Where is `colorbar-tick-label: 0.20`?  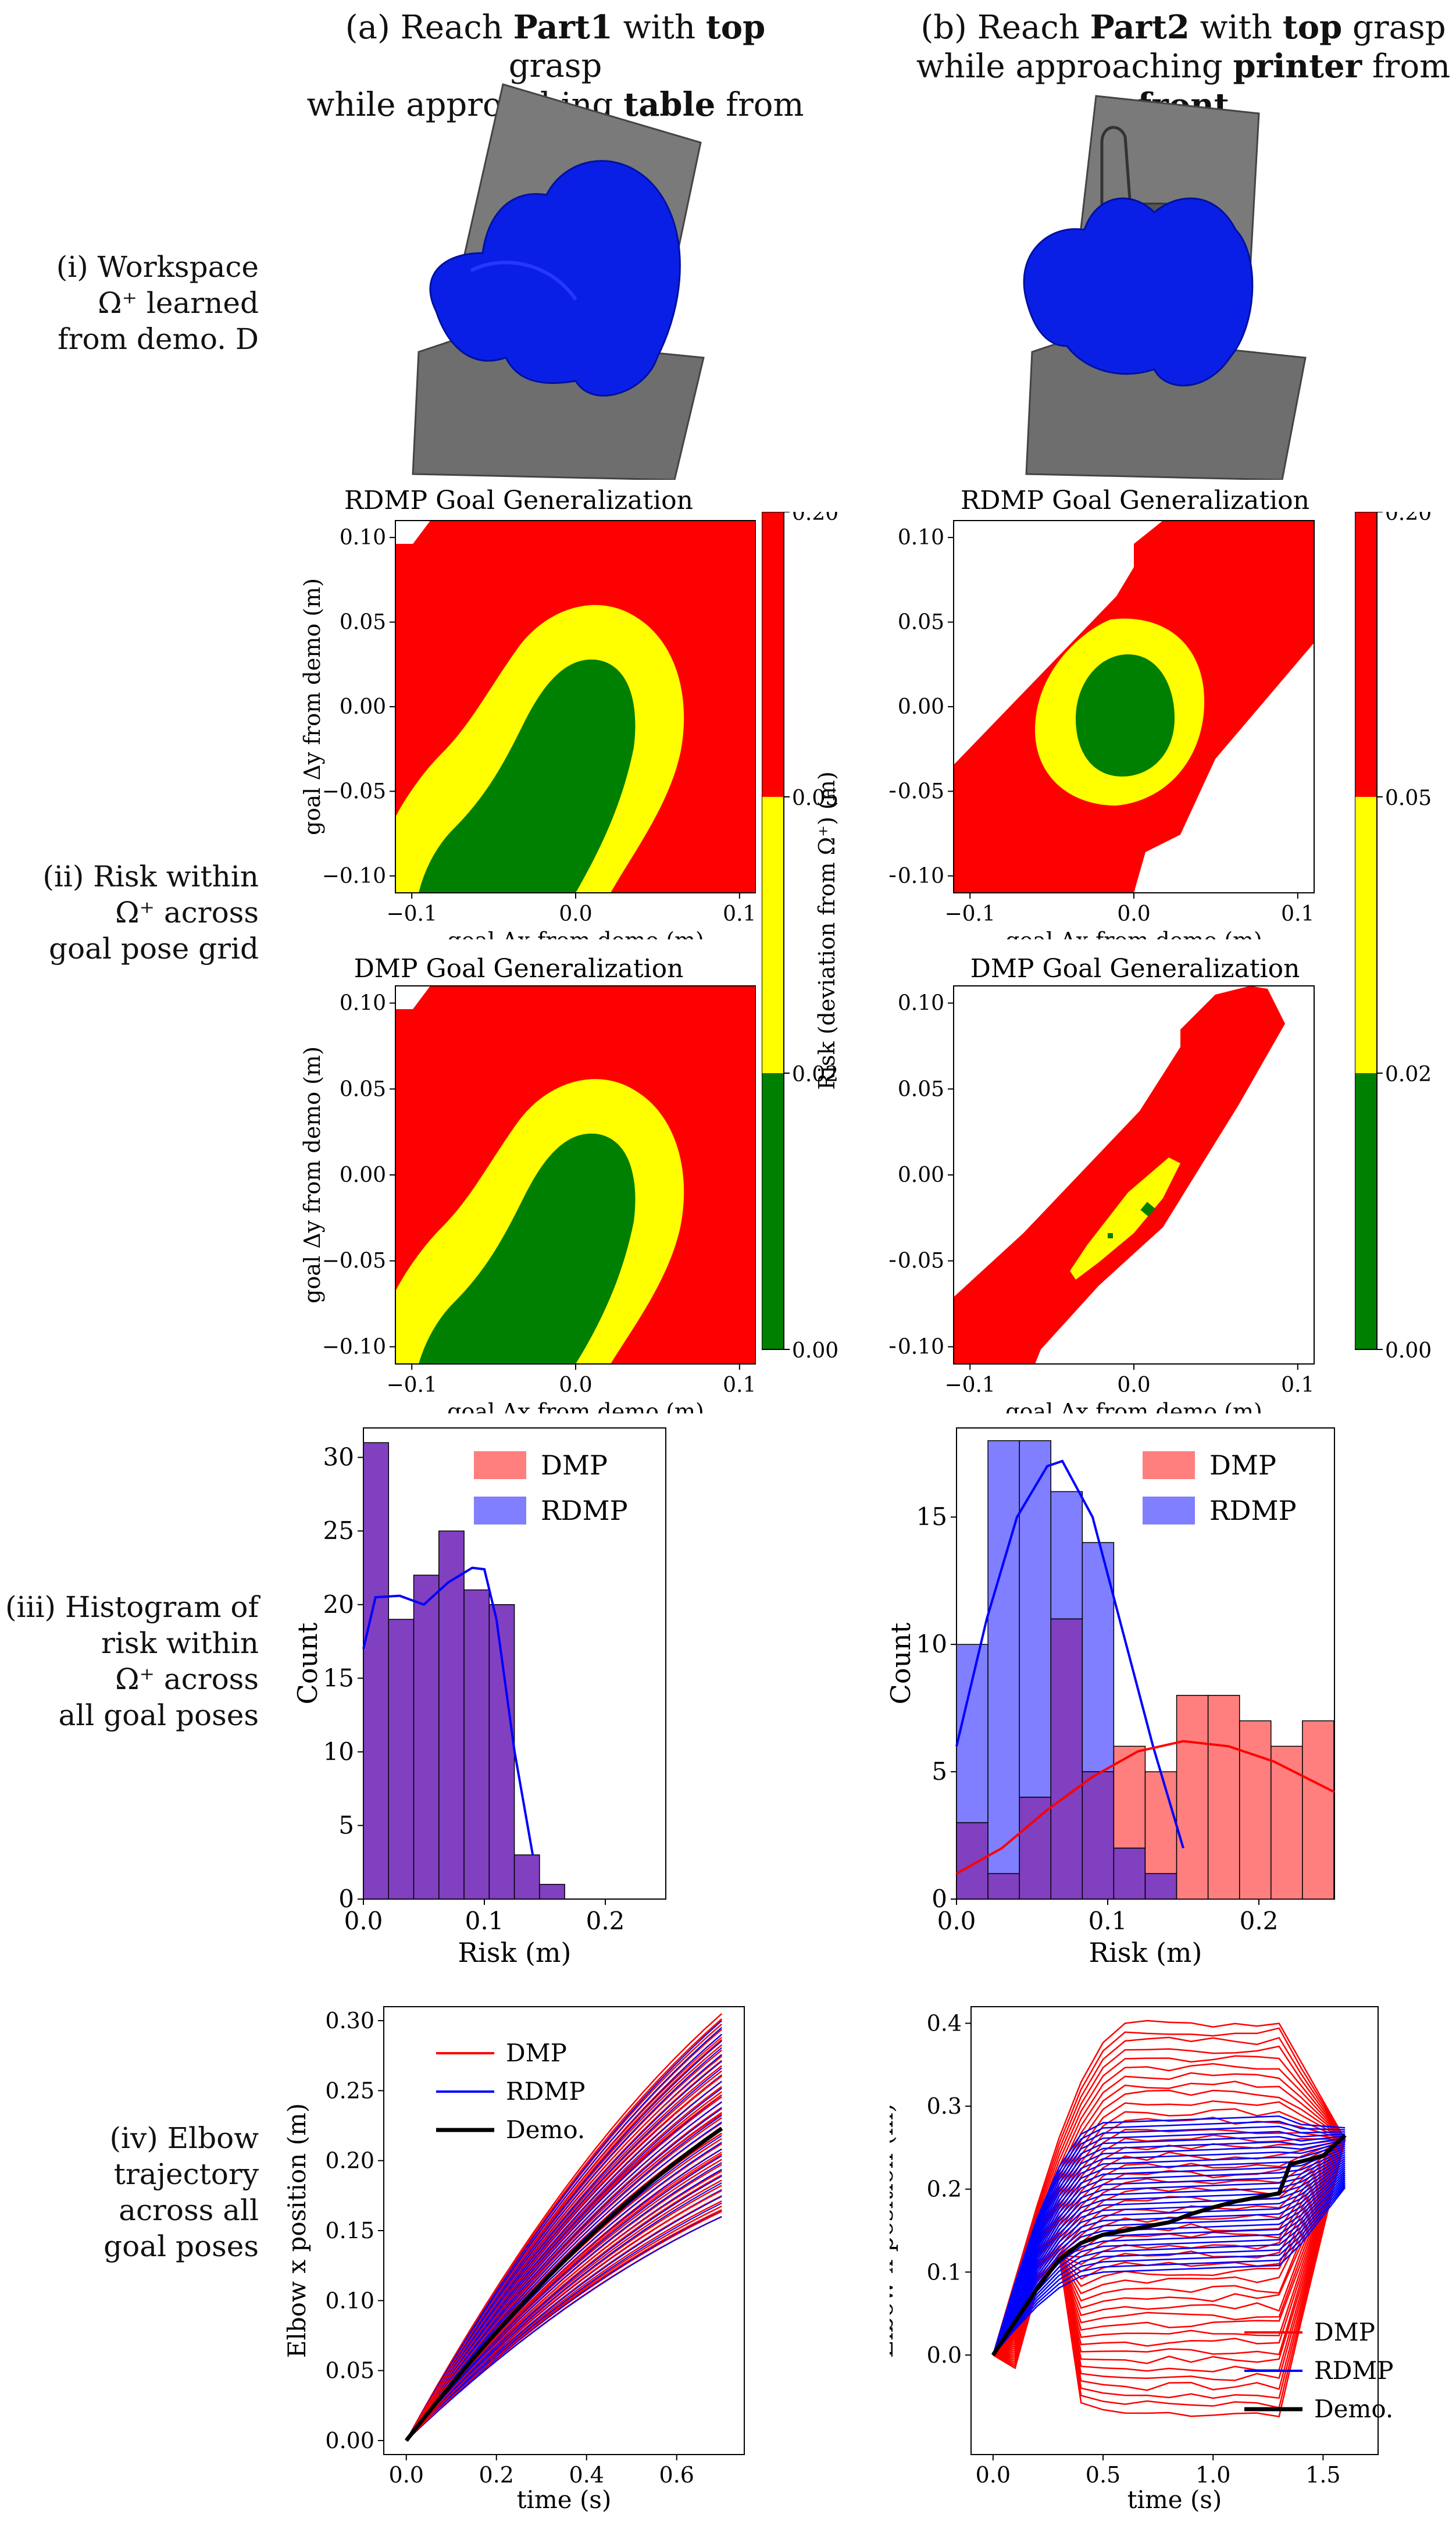
colorbar-tick-label: 0.20 is located at coordinates (1408, 518).